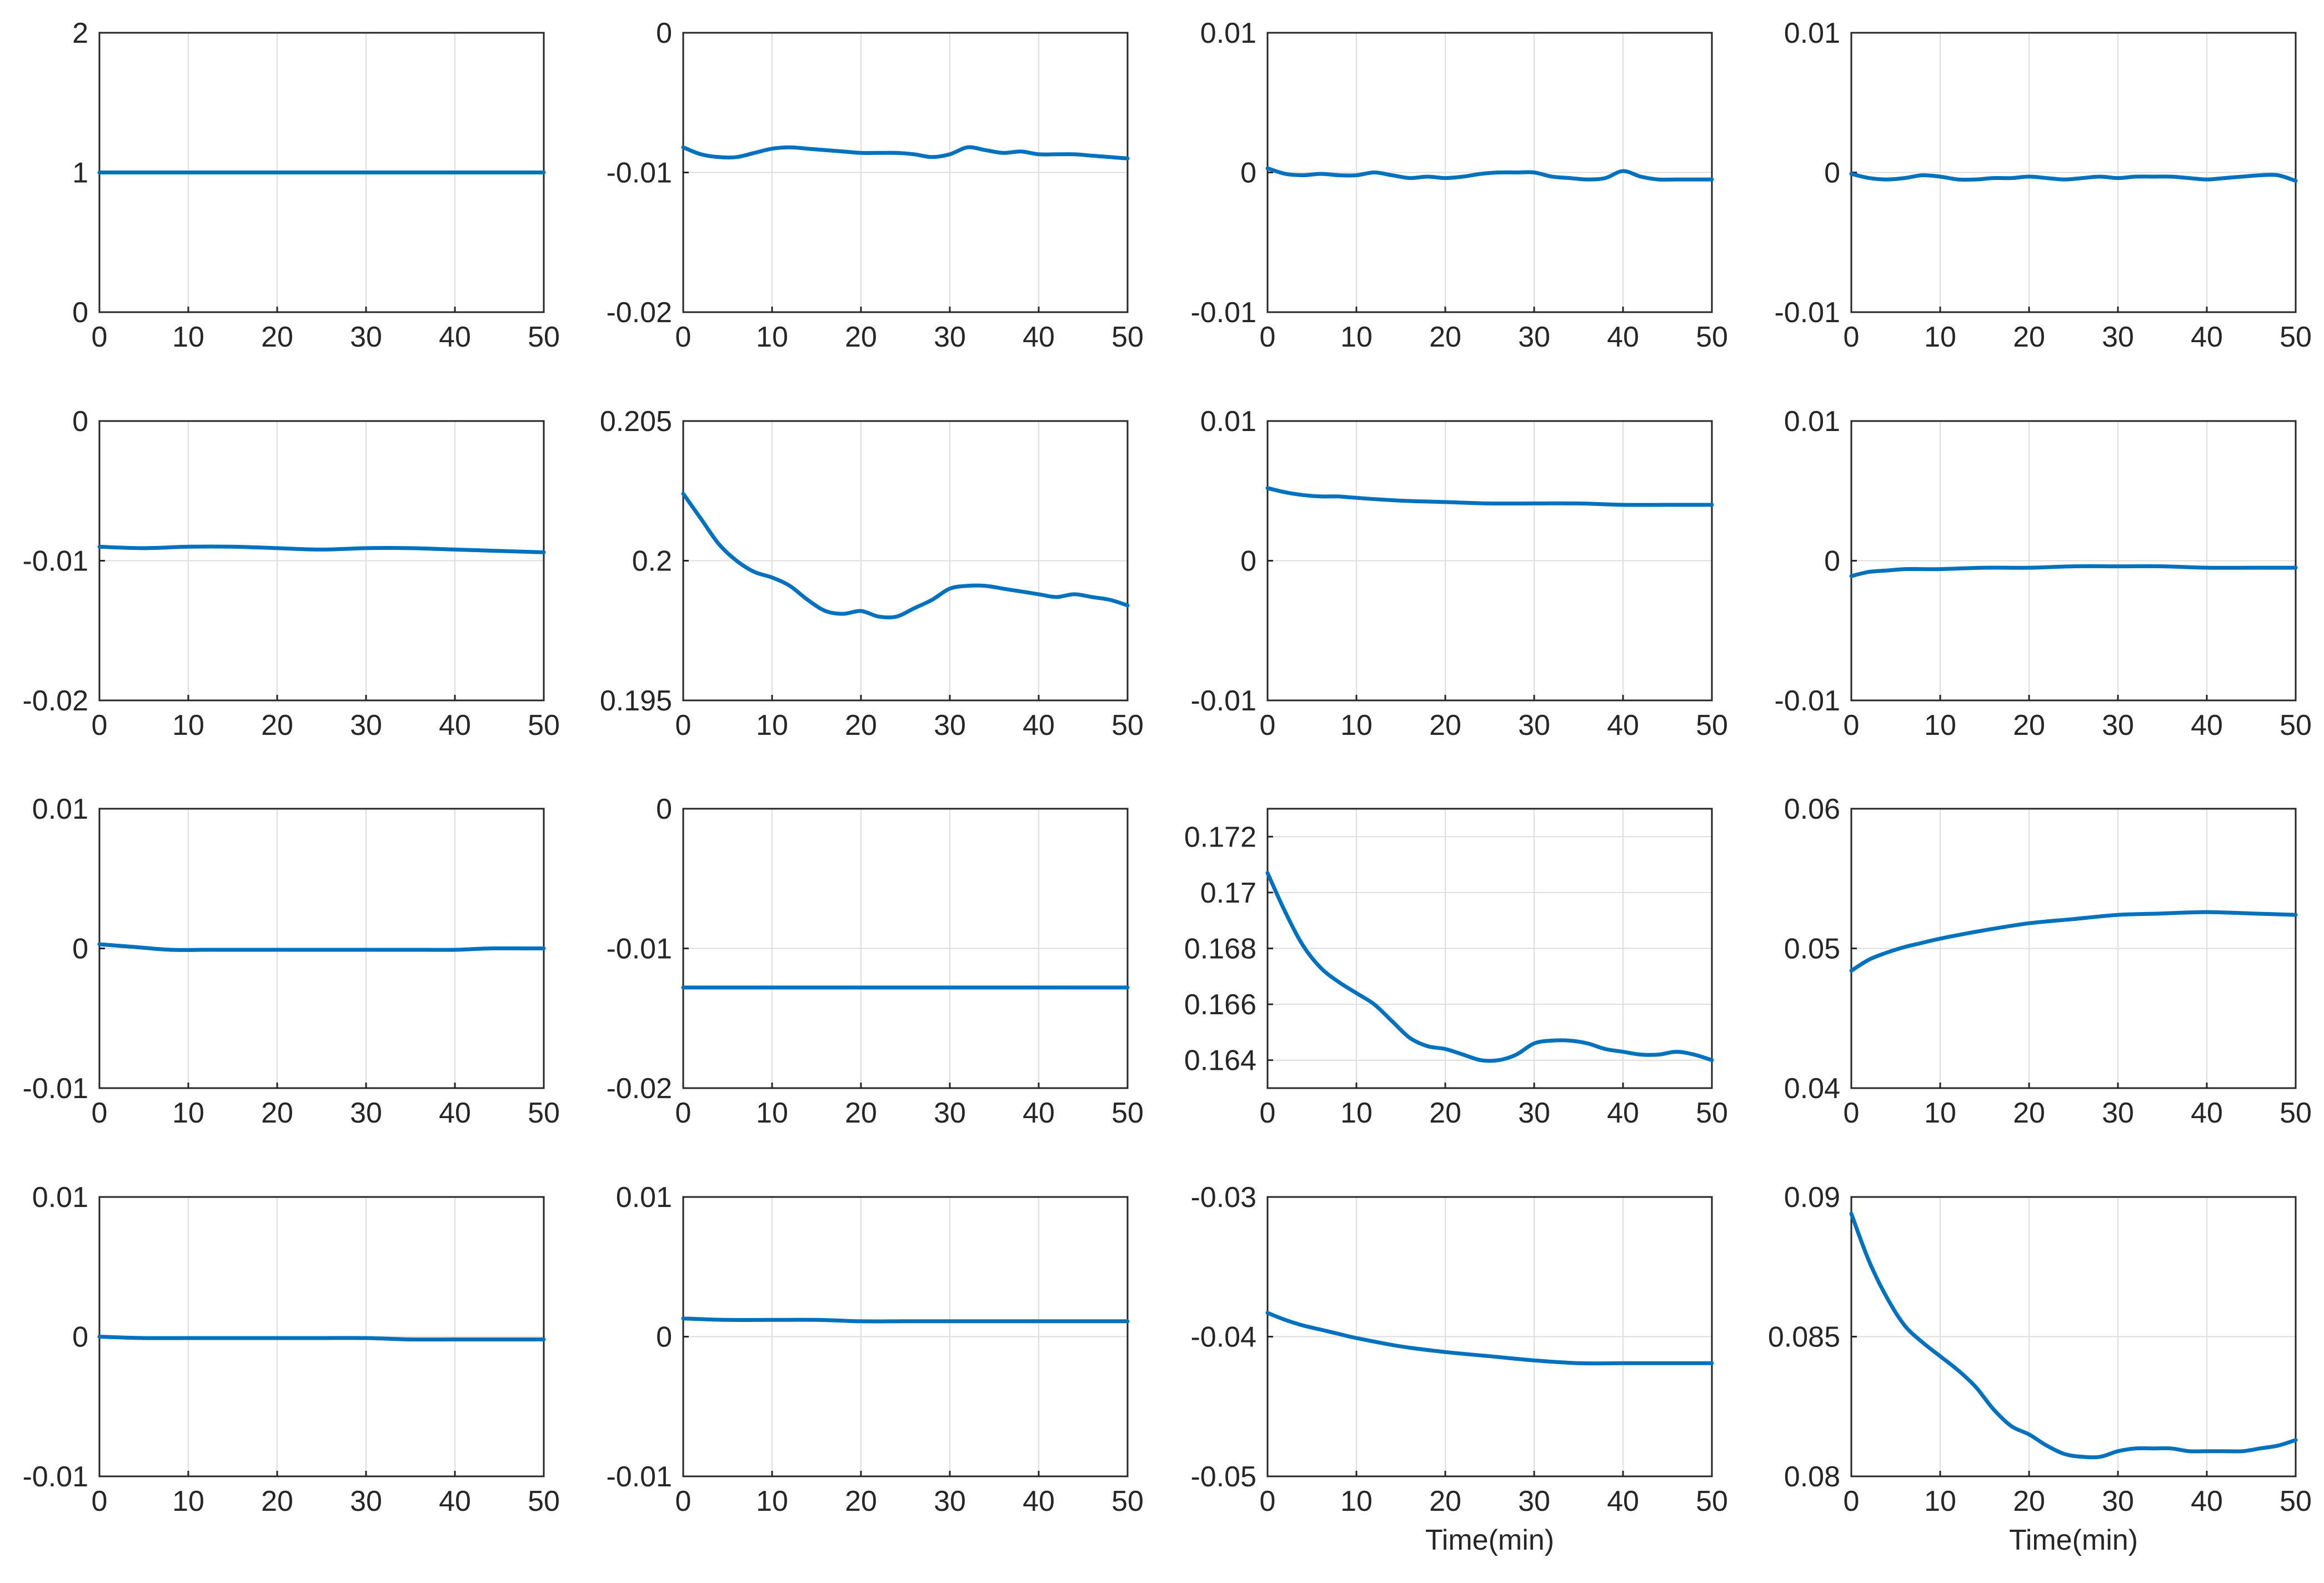 The image size is (2324, 1583). I want to click on y-tick-label: -0.03, so click(1223, 1197).